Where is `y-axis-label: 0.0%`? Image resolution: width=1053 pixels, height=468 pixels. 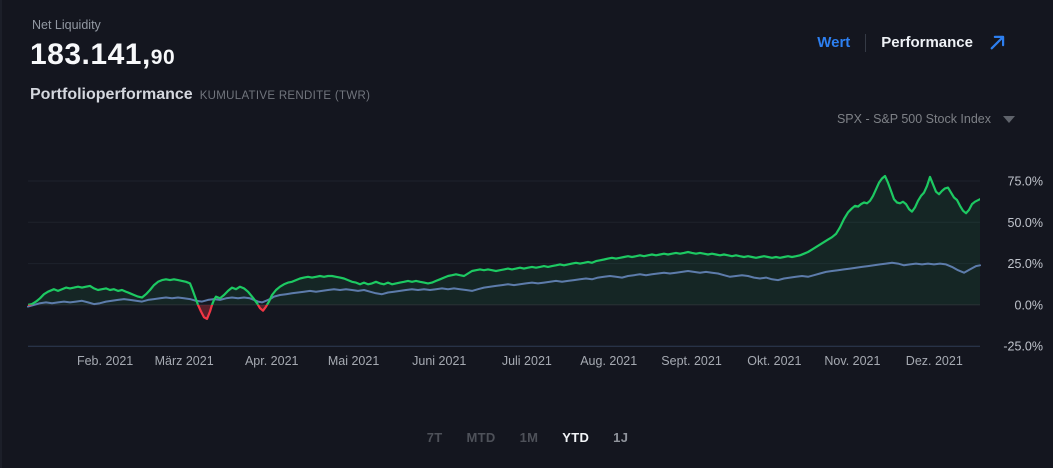
y-axis-label: 0.0% is located at coordinates (1029, 305).